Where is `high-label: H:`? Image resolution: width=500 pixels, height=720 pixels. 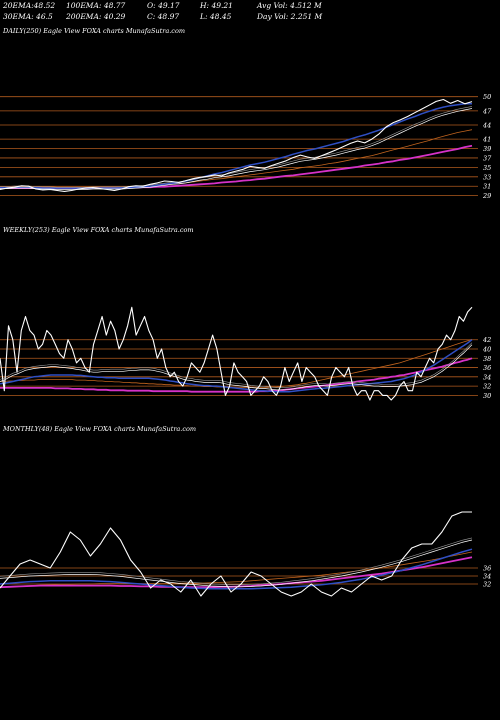
high-label: H: is located at coordinates (205, 5).